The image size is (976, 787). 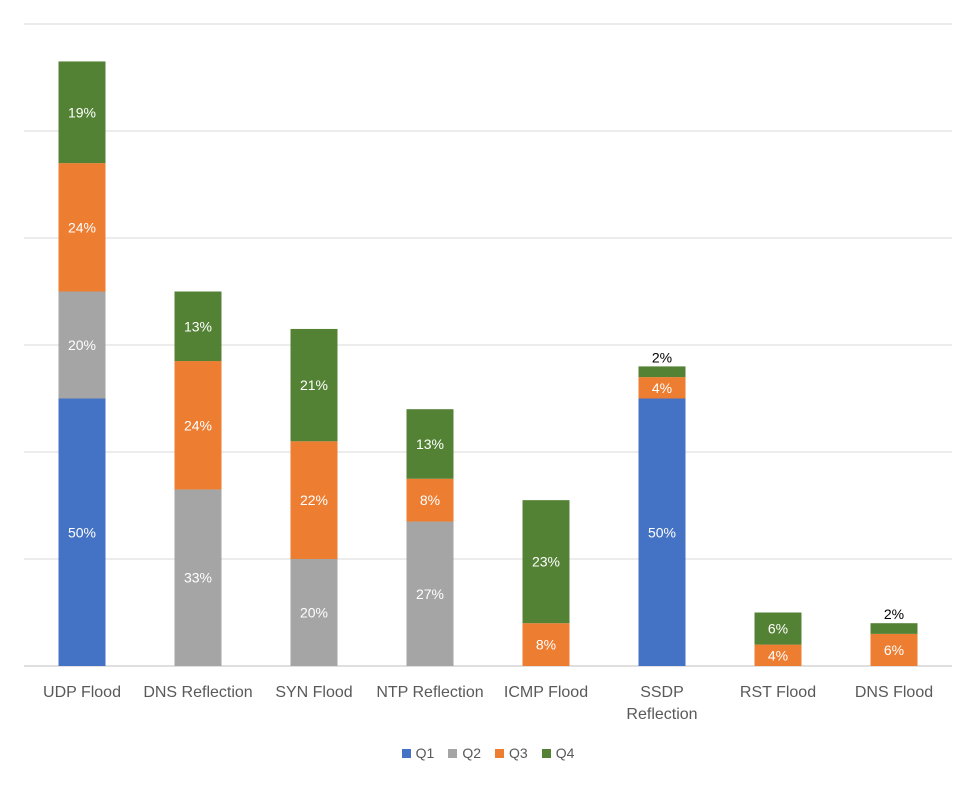 I want to click on legend-item-q2: Q2, so click(x=464, y=753).